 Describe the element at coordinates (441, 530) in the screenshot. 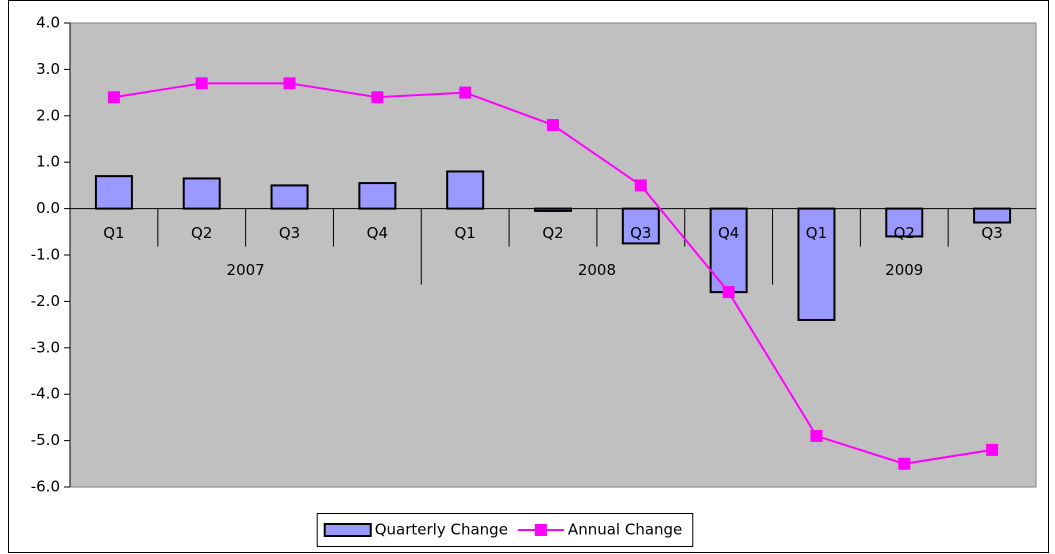

I see `legend-label: Quarterly Change` at that location.